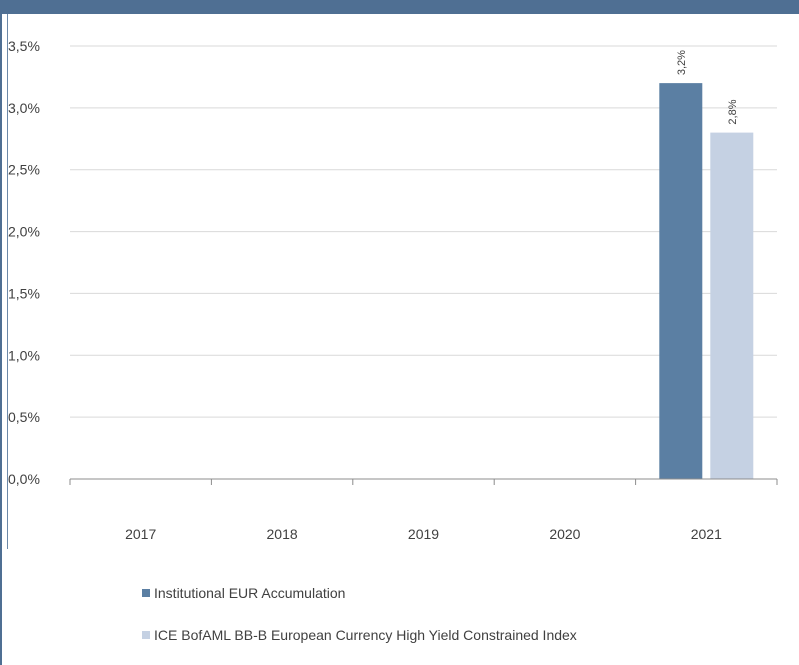 This screenshot has width=799, height=665. What do you see at coordinates (24, 293) in the screenshot?
I see `y-tick-label: 1,5%` at bounding box center [24, 293].